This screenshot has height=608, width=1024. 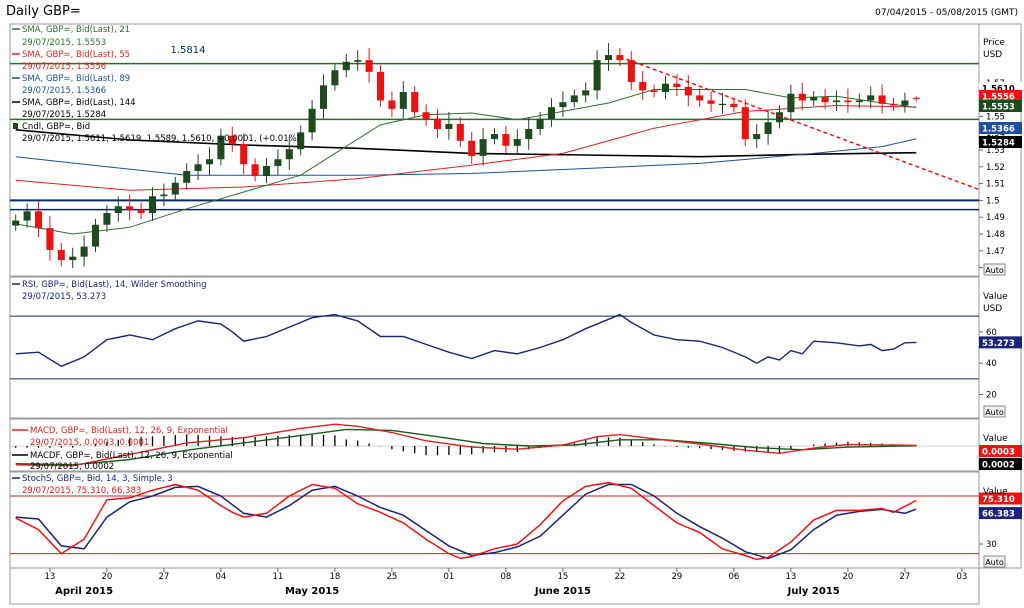 What do you see at coordinates (277, 577) in the screenshot?
I see `date-tick-label: 11` at bounding box center [277, 577].